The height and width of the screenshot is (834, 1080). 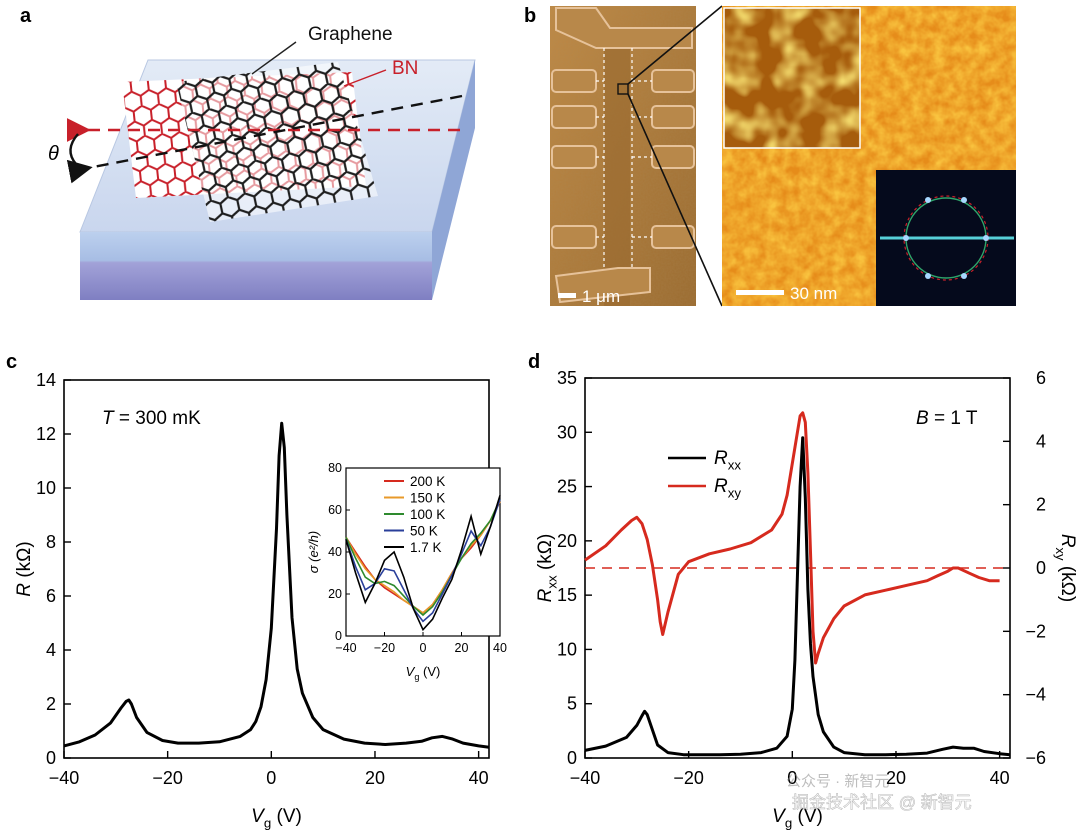 I want to click on bn-label: BN, so click(x=405, y=68).